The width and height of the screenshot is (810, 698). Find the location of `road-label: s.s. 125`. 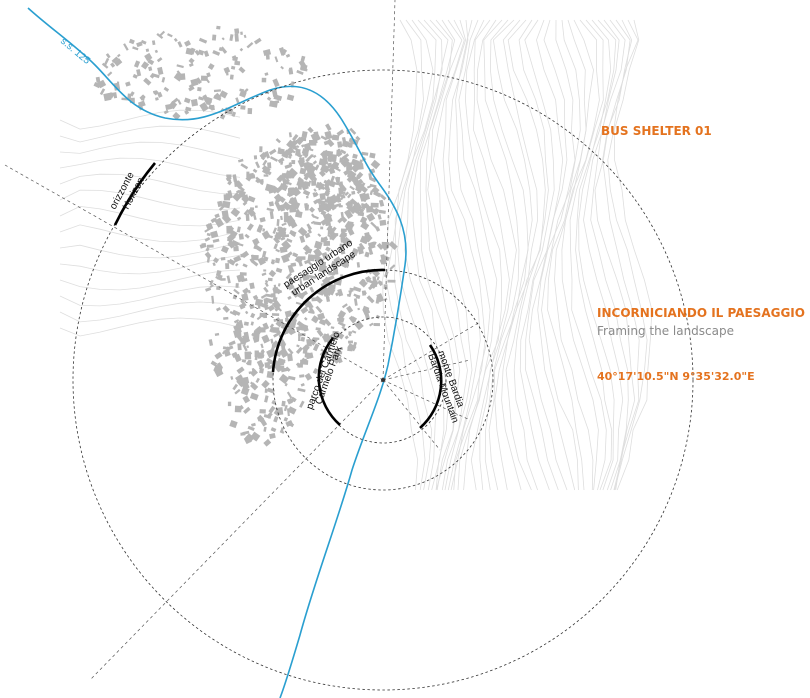

road-label: s.s. 125 is located at coordinates (75, 51).